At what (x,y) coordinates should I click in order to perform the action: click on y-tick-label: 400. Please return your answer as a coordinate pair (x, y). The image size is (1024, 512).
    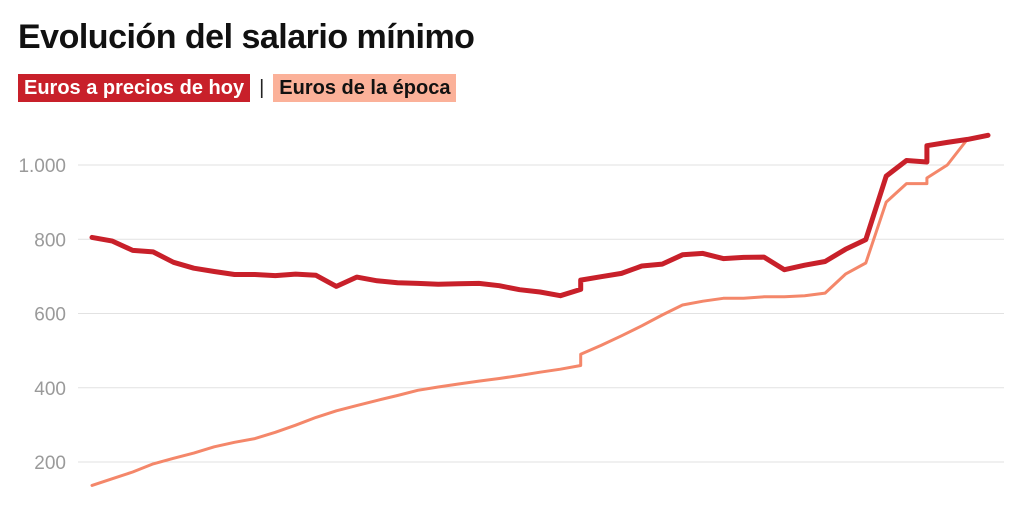
    Looking at the image, I should click on (50, 389).